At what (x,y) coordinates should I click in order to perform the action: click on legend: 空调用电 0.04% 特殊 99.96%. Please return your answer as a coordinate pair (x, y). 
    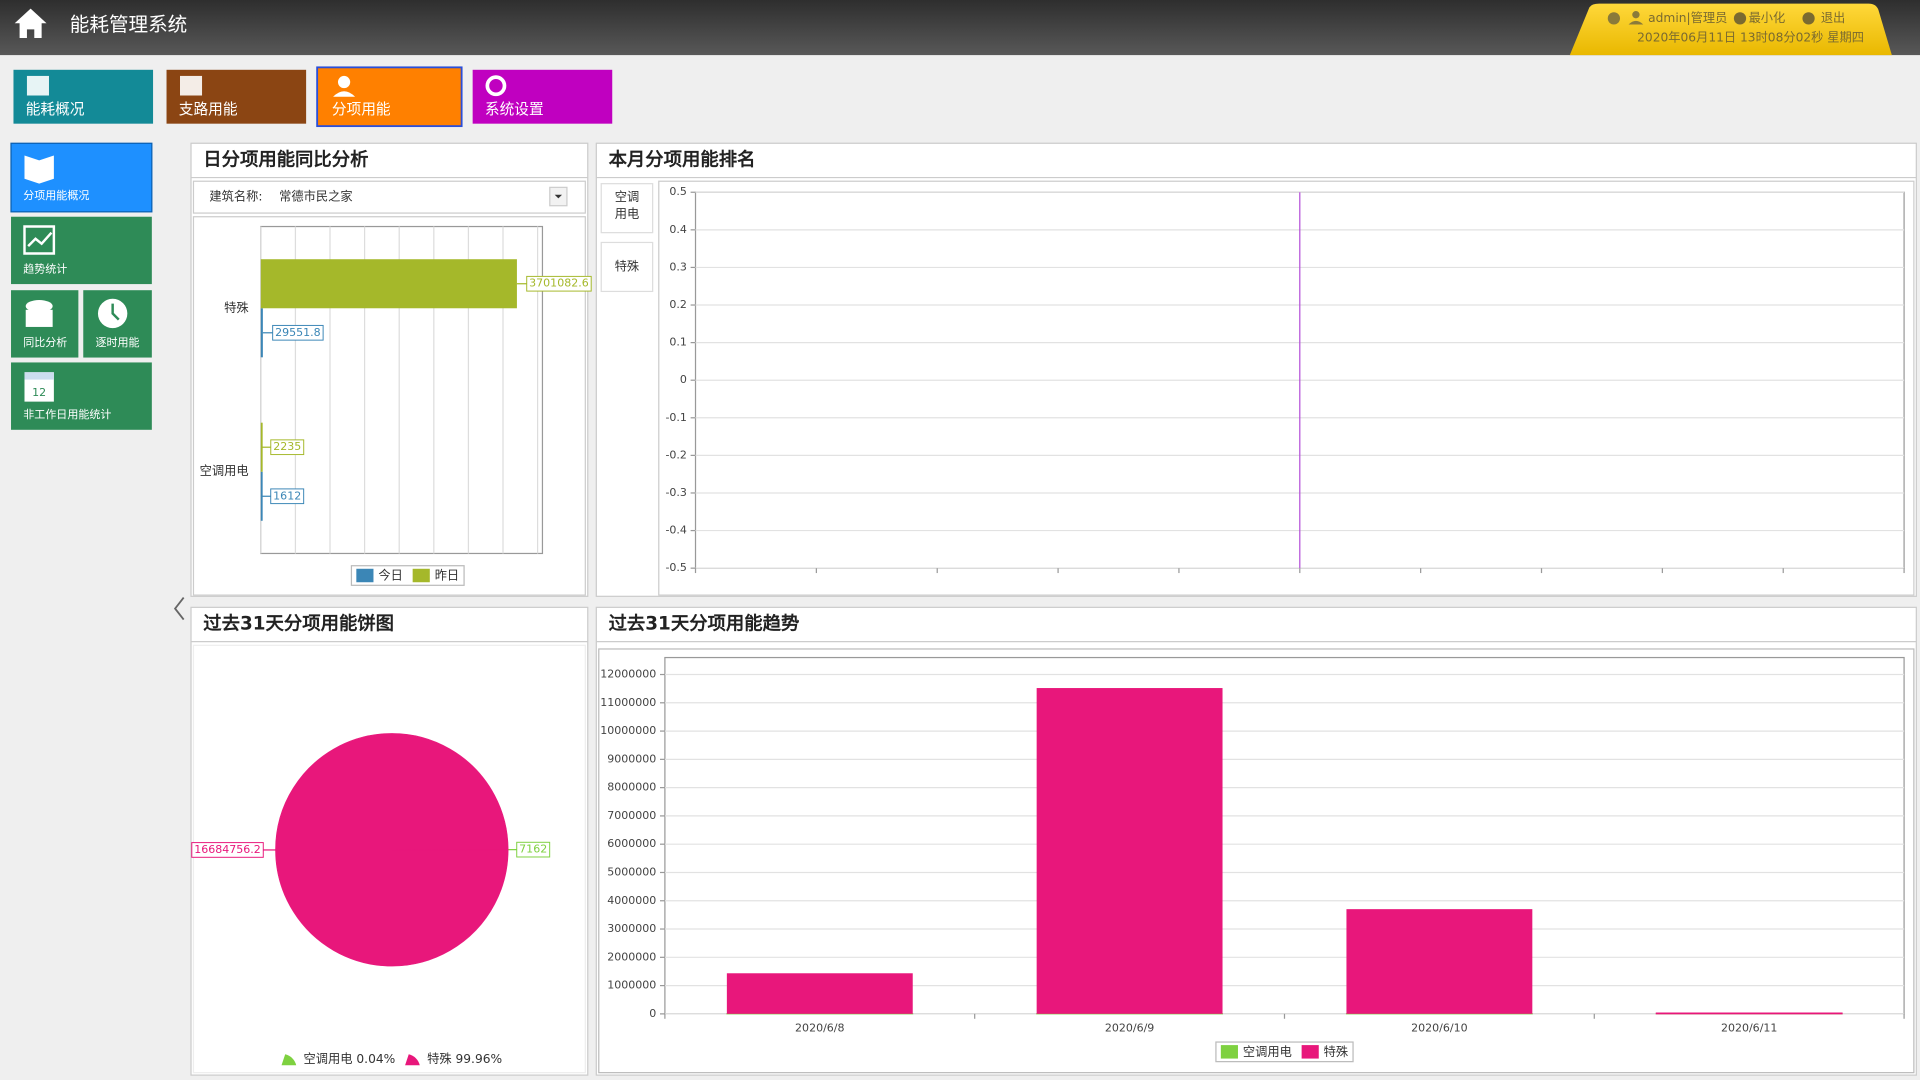
    Looking at the image, I should click on (391, 1058).